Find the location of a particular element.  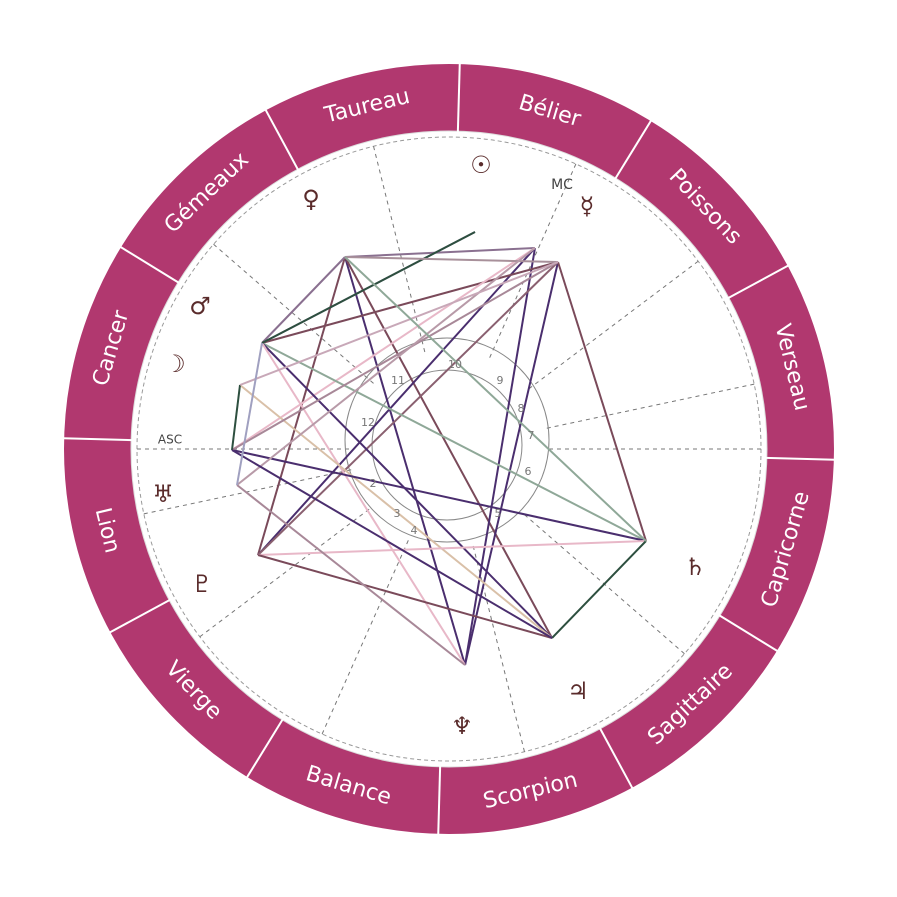

mc-label: MC is located at coordinates (562, 185).